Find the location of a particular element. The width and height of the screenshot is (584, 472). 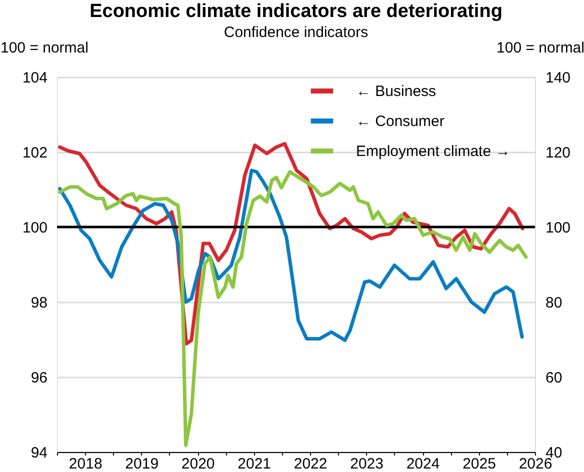

y-tick-label: 94 is located at coordinates (39, 453).